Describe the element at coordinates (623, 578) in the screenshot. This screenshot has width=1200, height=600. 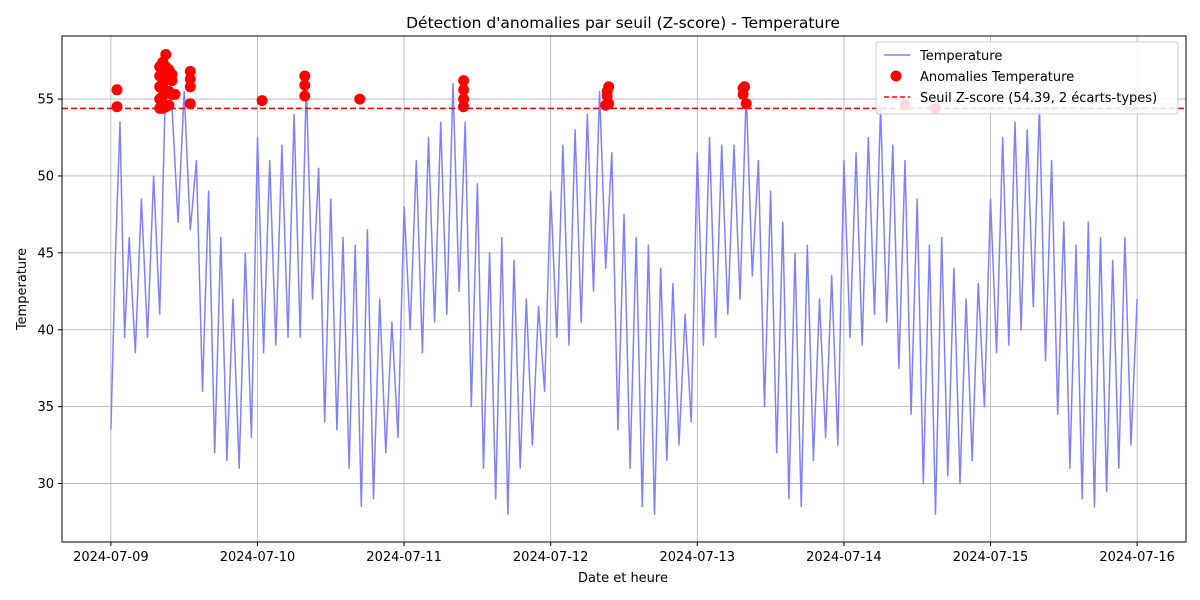
I see `x-axis-title: Date et heure` at that location.